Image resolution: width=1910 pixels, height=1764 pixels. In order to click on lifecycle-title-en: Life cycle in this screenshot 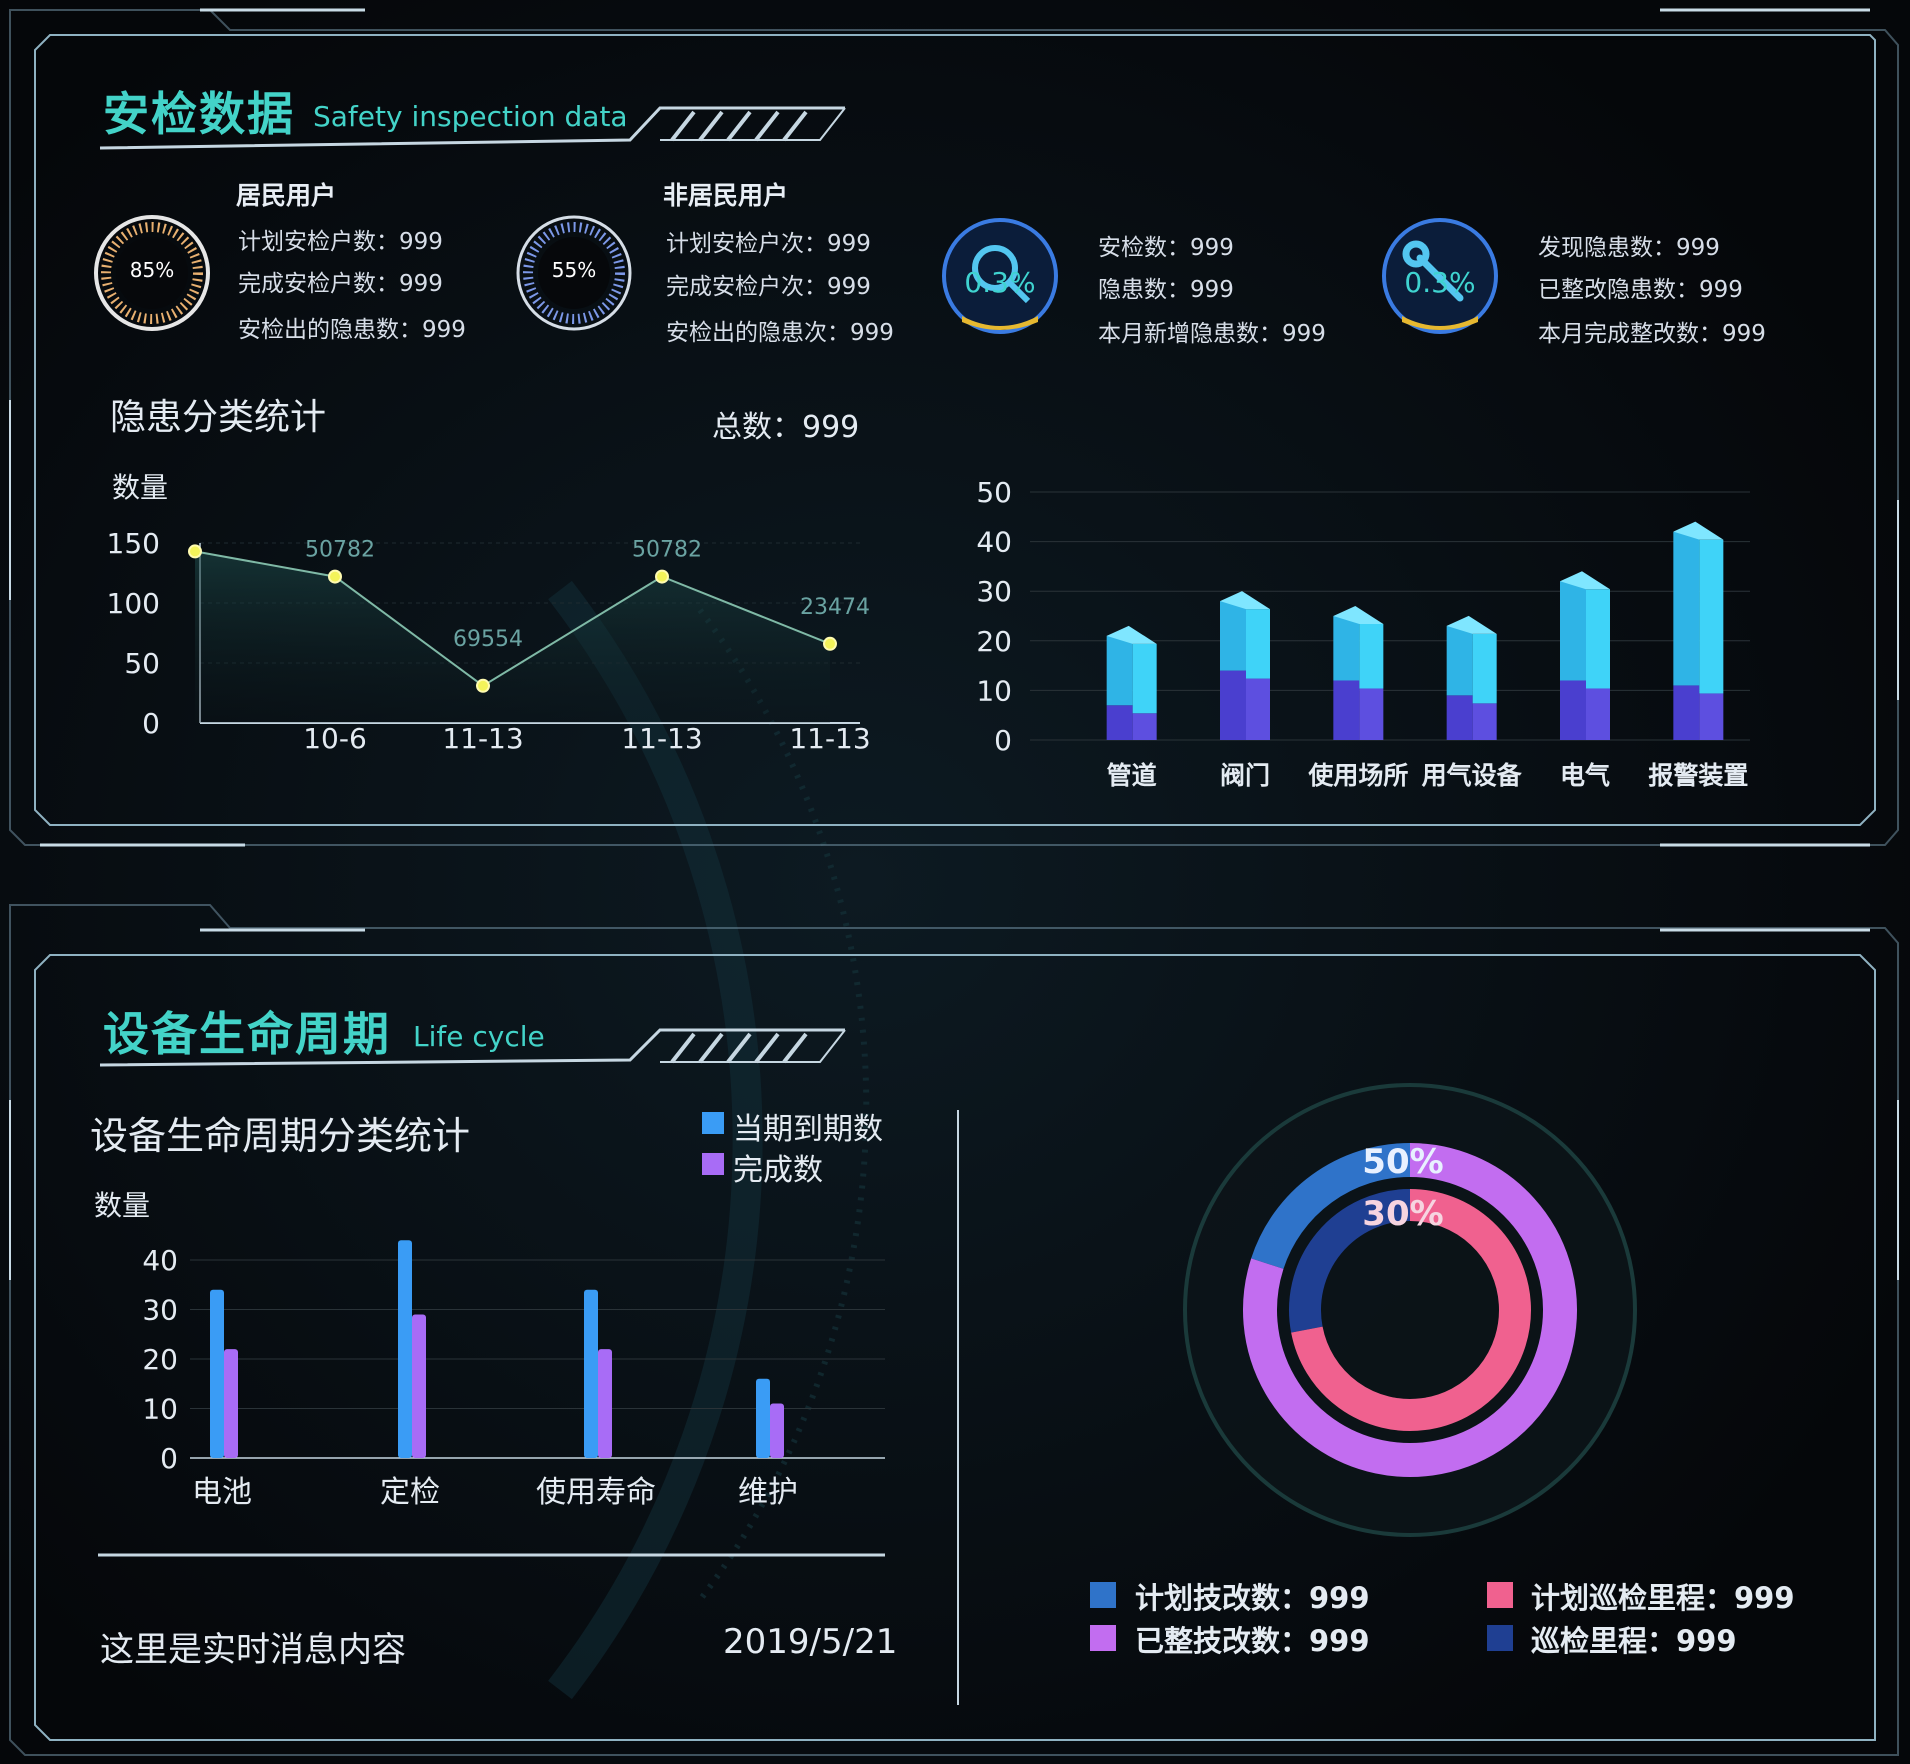, I will do `click(479, 1036)`.